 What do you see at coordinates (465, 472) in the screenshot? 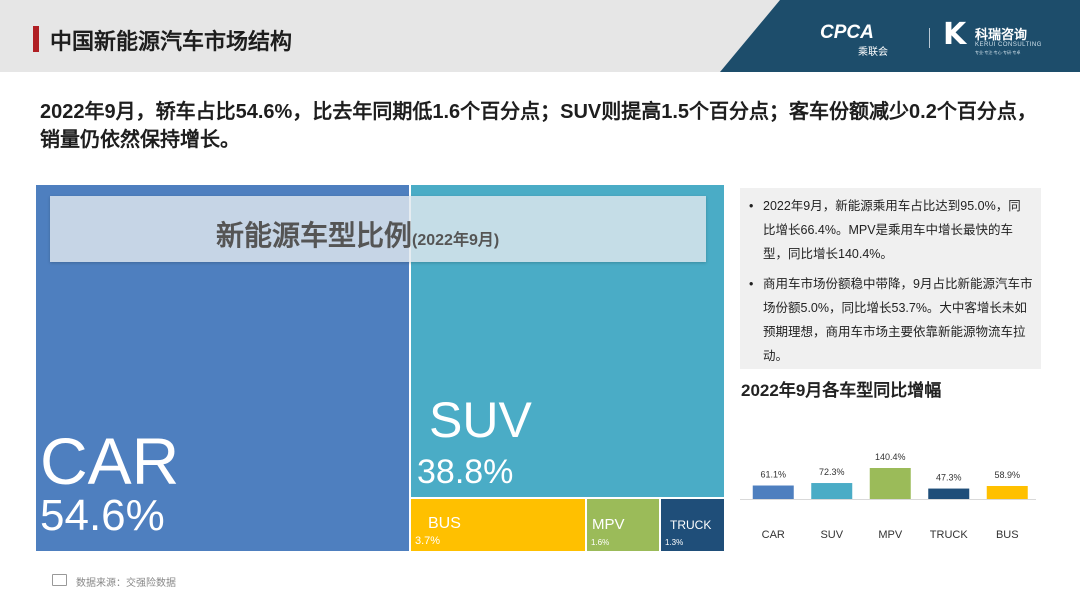
I see `tile-pct-suv: 38.8%` at bounding box center [465, 472].